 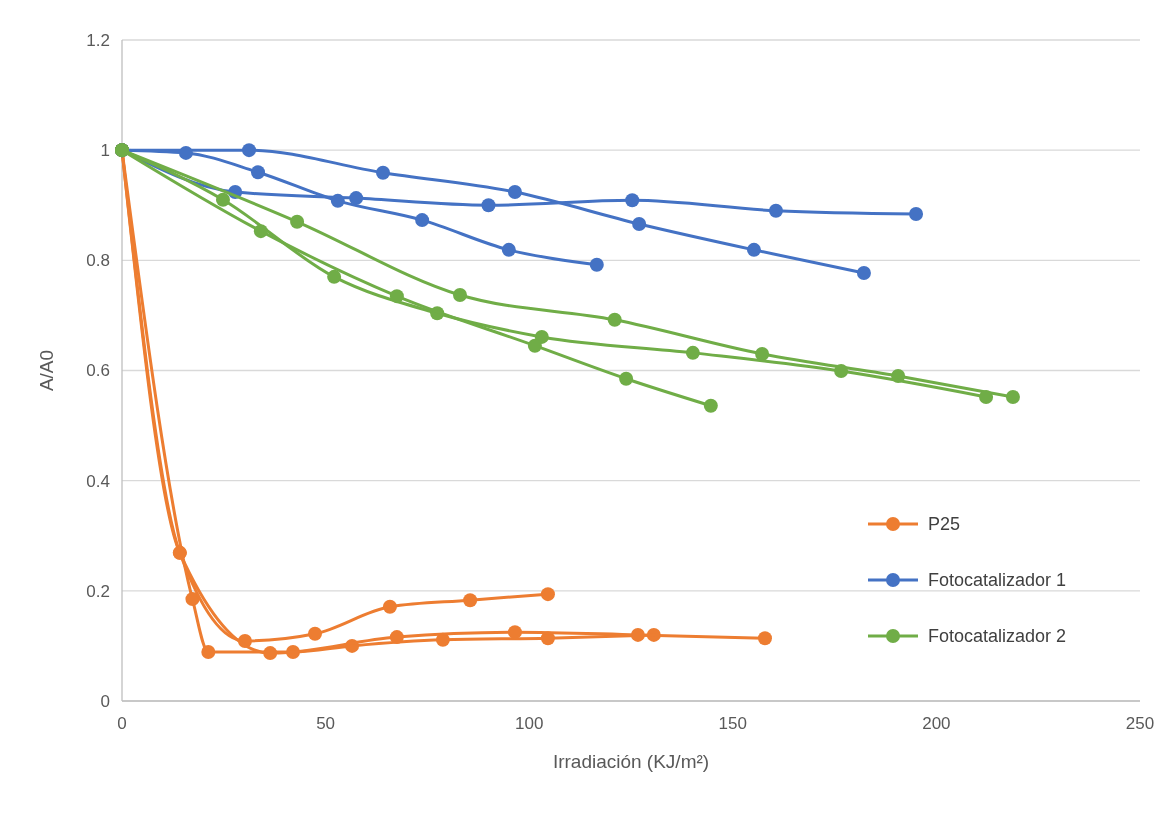 What do you see at coordinates (936, 723) in the screenshot?
I see `x-tick-label: 200` at bounding box center [936, 723].